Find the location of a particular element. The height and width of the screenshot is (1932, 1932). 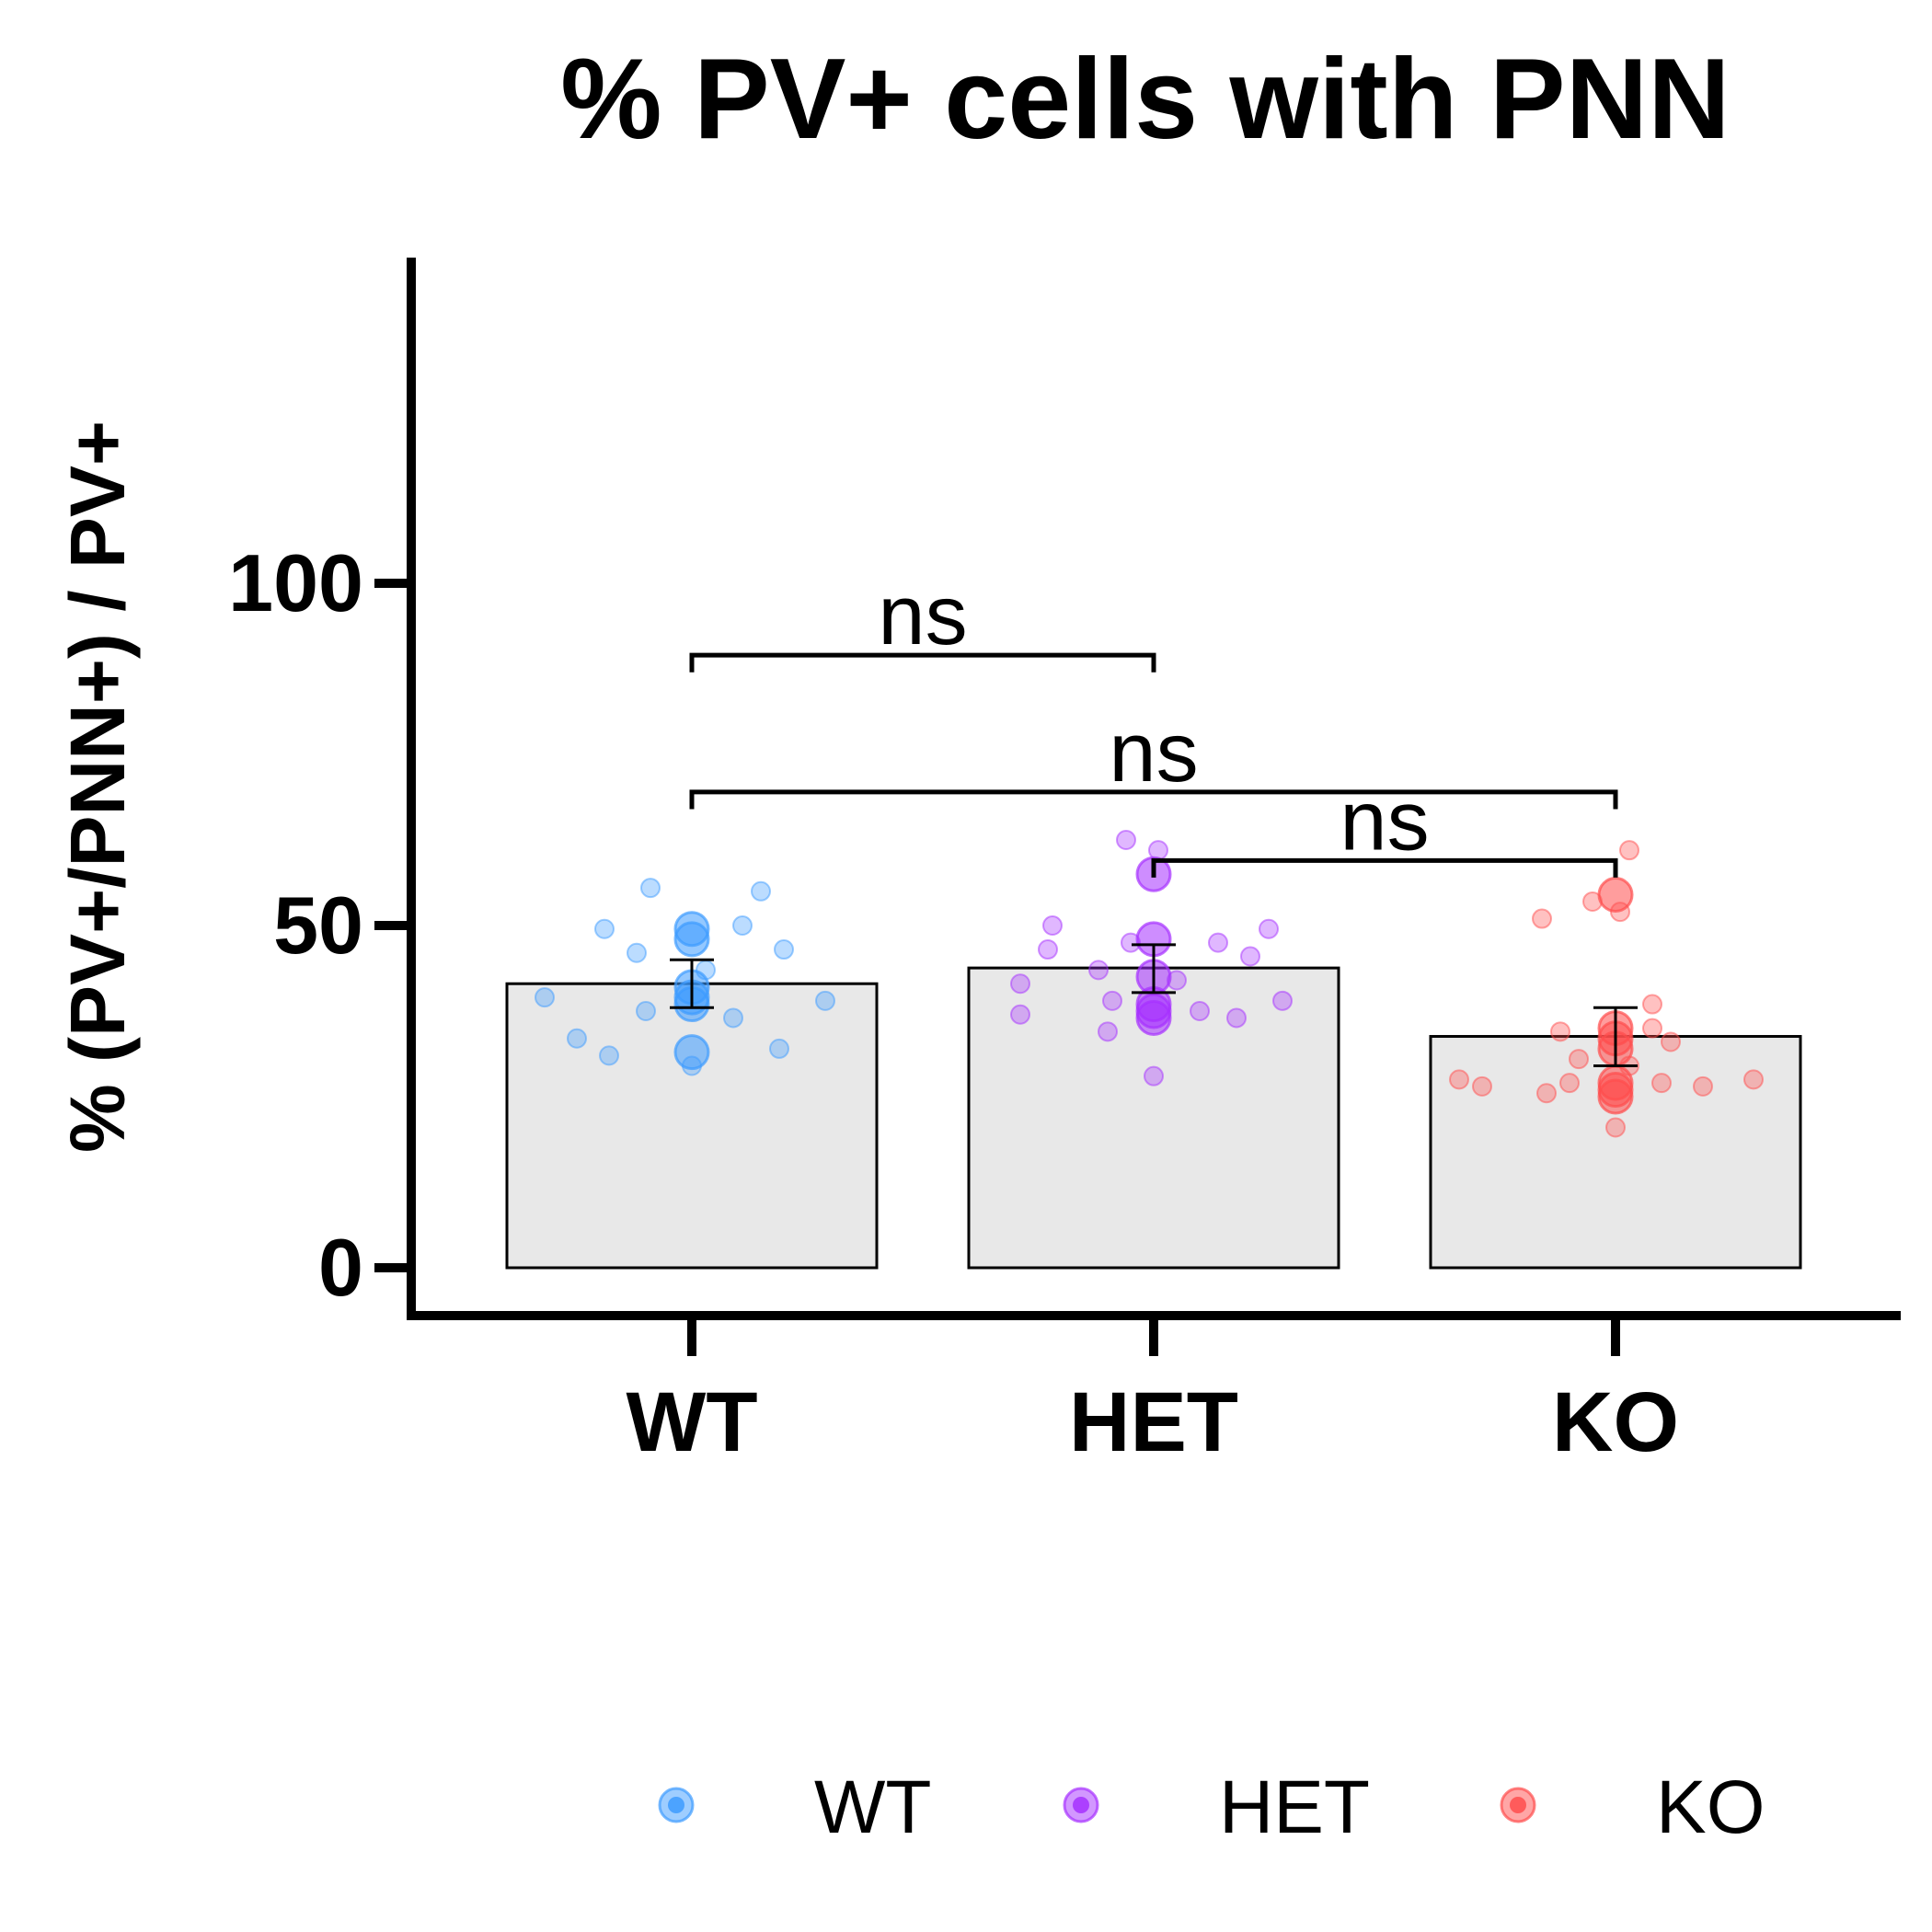

legend-item-wt: WT is located at coordinates (794, 1807).